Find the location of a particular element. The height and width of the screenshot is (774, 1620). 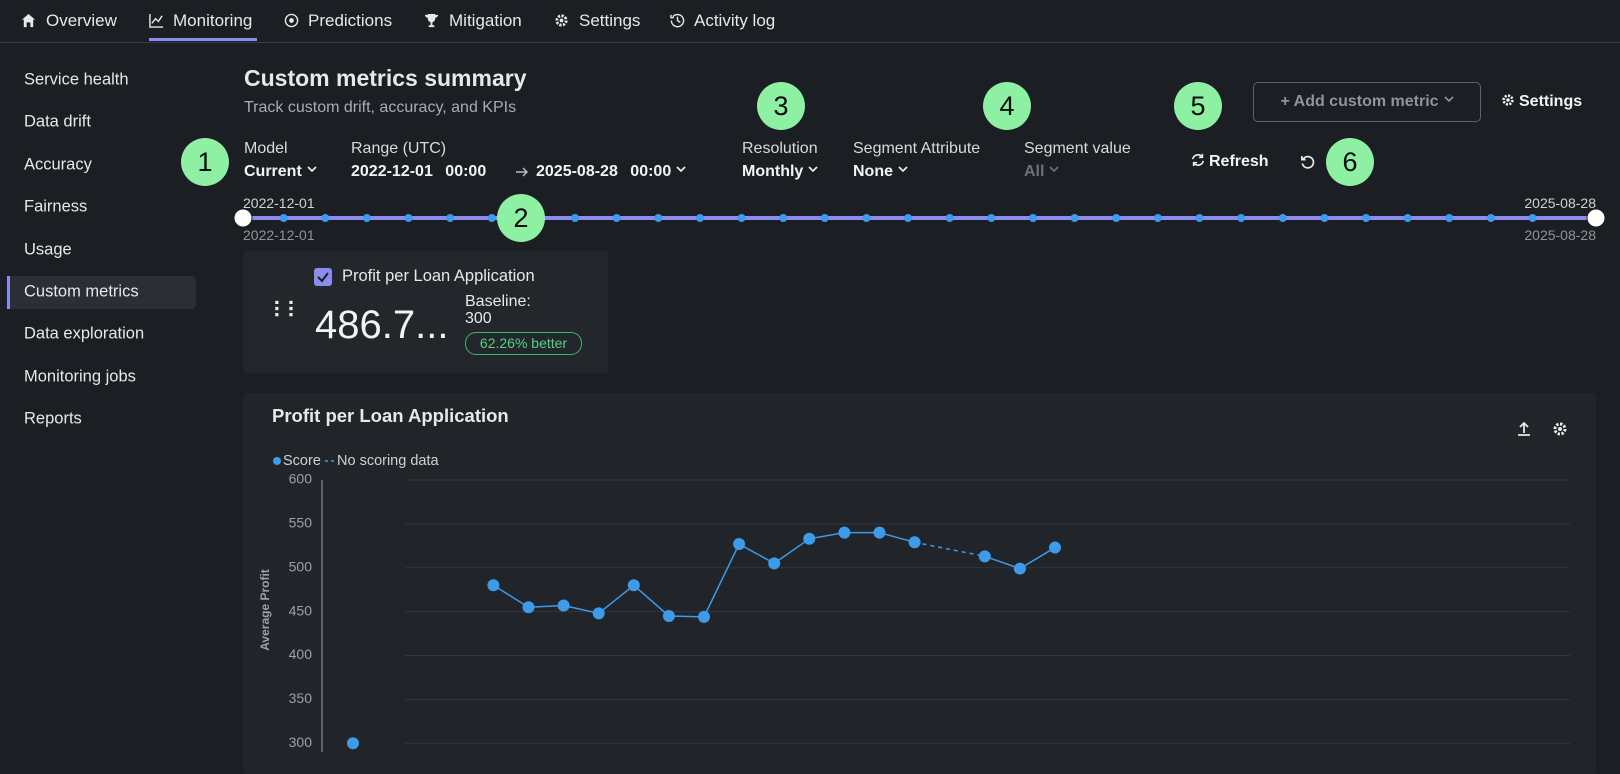

sidebar-item: Fairness is located at coordinates (56, 206).